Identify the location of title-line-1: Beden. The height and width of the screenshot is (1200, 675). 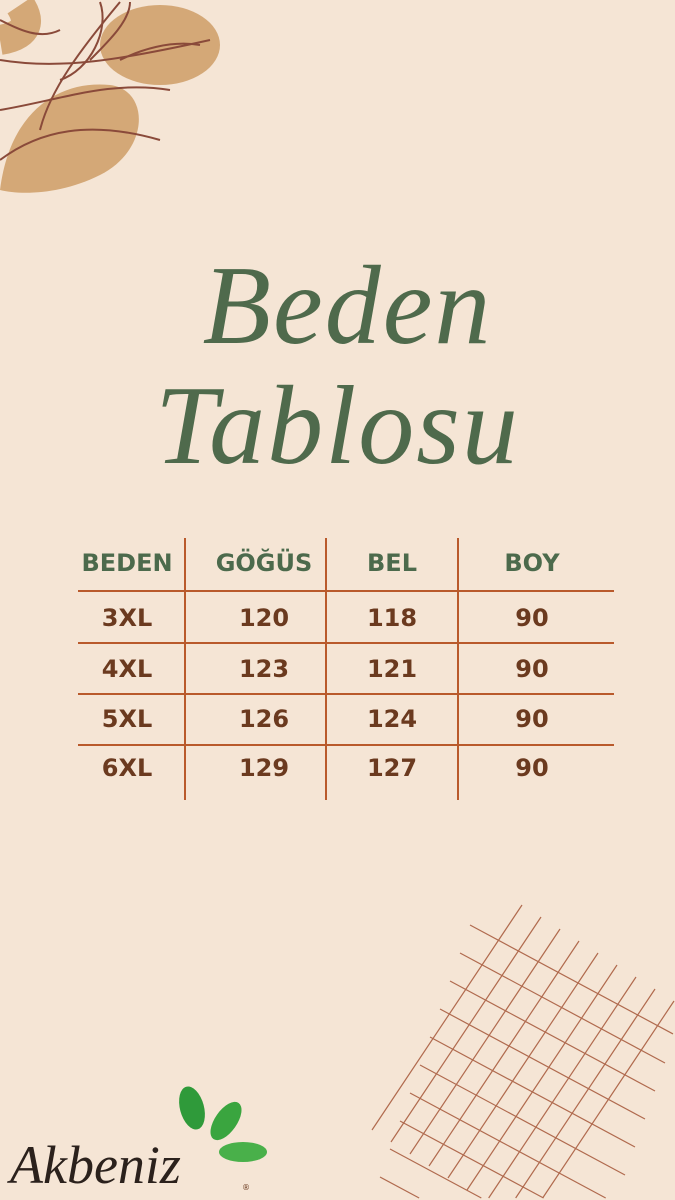
(347, 306).